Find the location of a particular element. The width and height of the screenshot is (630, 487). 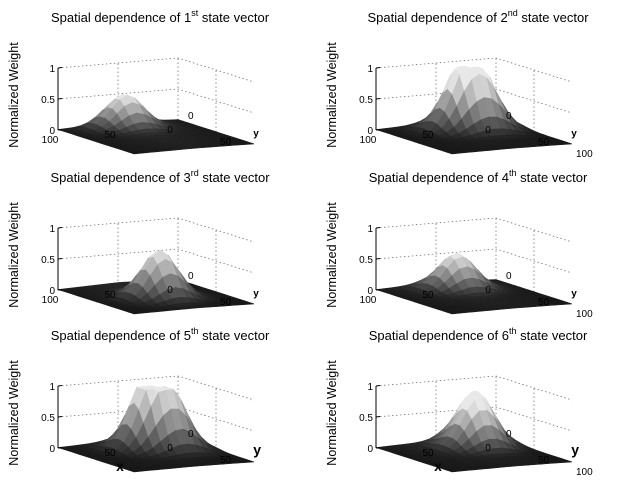

title-ordinal: 3 is located at coordinates (186, 177).